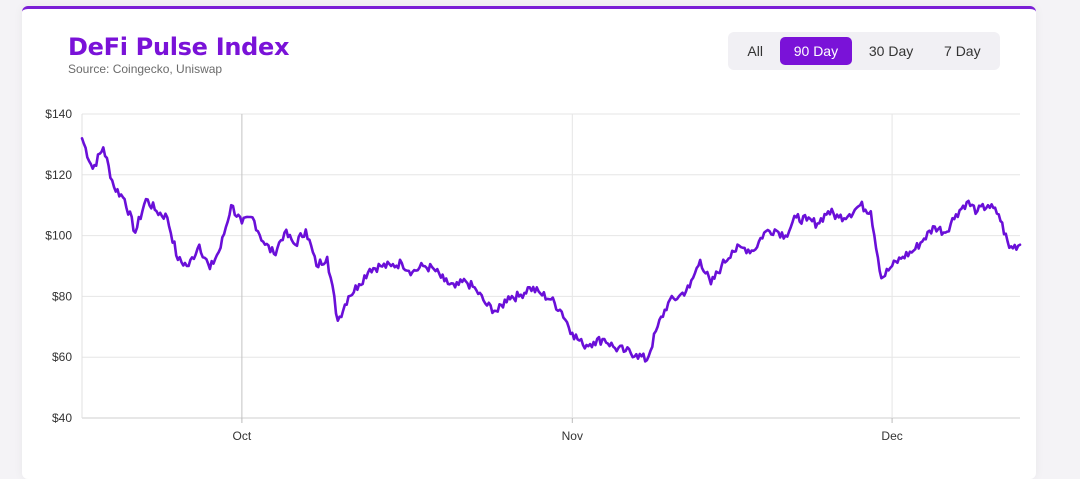  What do you see at coordinates (816, 51) in the screenshot?
I see `range-90day-button: 90 Day` at bounding box center [816, 51].